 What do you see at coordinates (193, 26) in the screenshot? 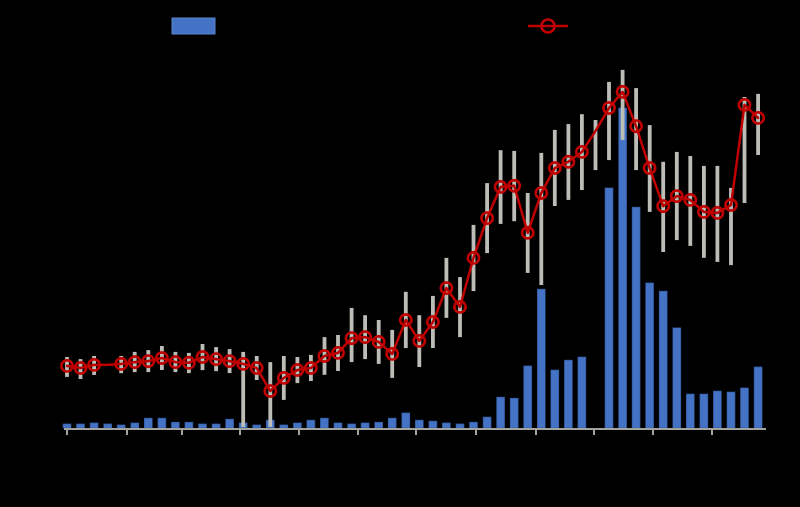
I see `legend-bar-swatch` at bounding box center [193, 26].